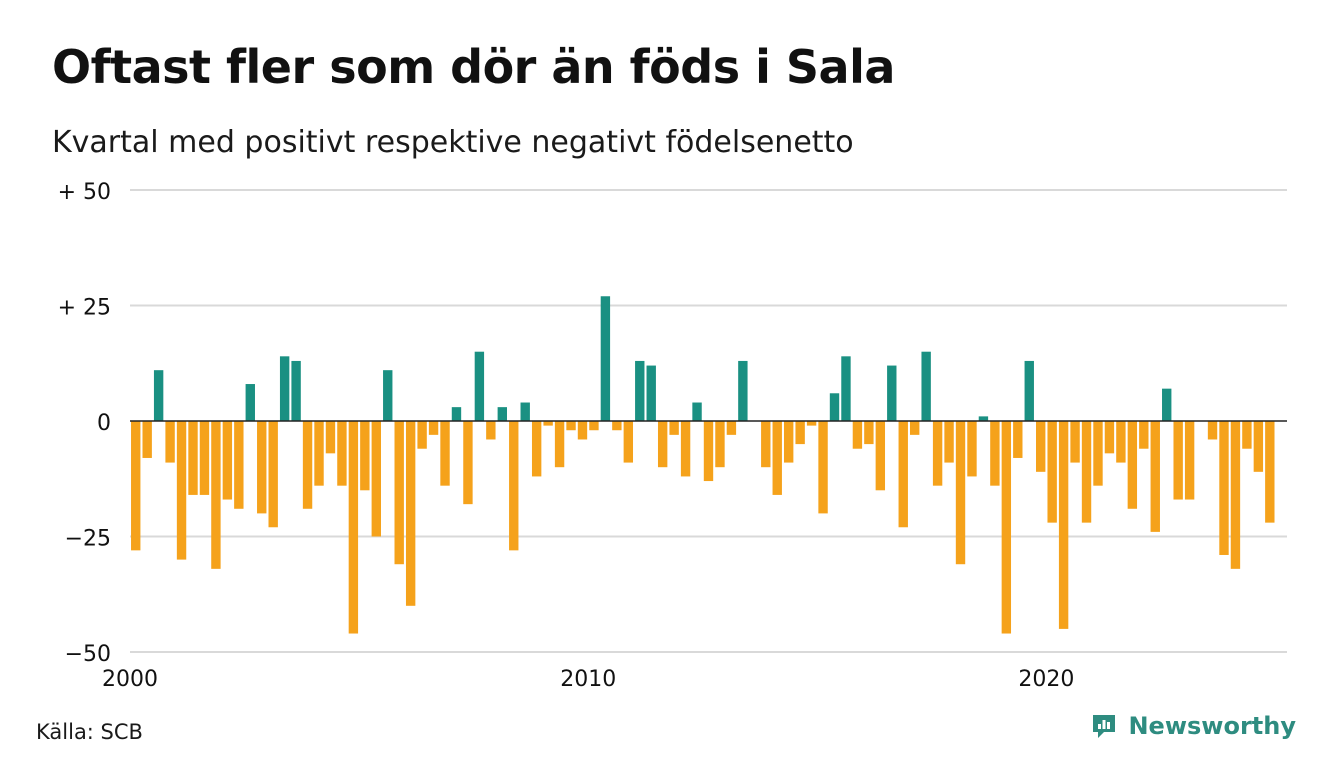 Image resolution: width=1340 pixels, height=780 pixels. I want to click on bar-2016Q3, so click(892, 393).